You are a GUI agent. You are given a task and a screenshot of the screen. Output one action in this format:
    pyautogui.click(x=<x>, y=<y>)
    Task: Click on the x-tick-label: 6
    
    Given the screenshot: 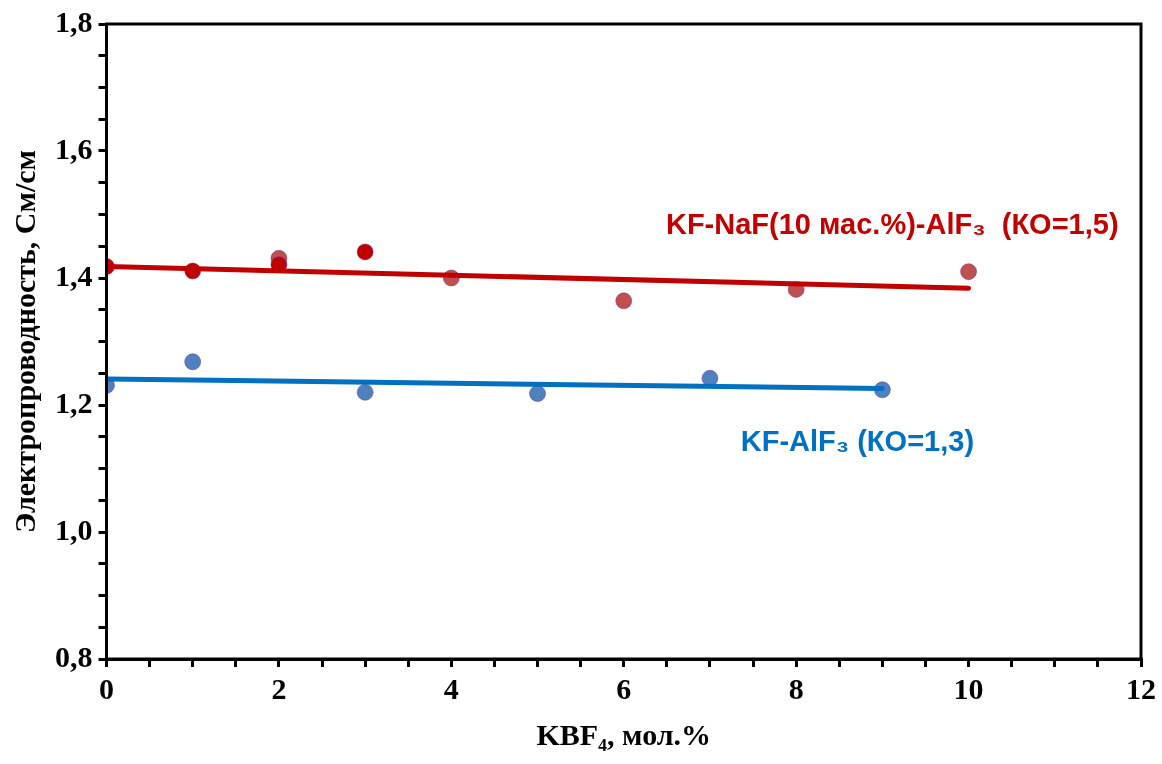 What is the action you would take?
    pyautogui.click(x=624, y=688)
    